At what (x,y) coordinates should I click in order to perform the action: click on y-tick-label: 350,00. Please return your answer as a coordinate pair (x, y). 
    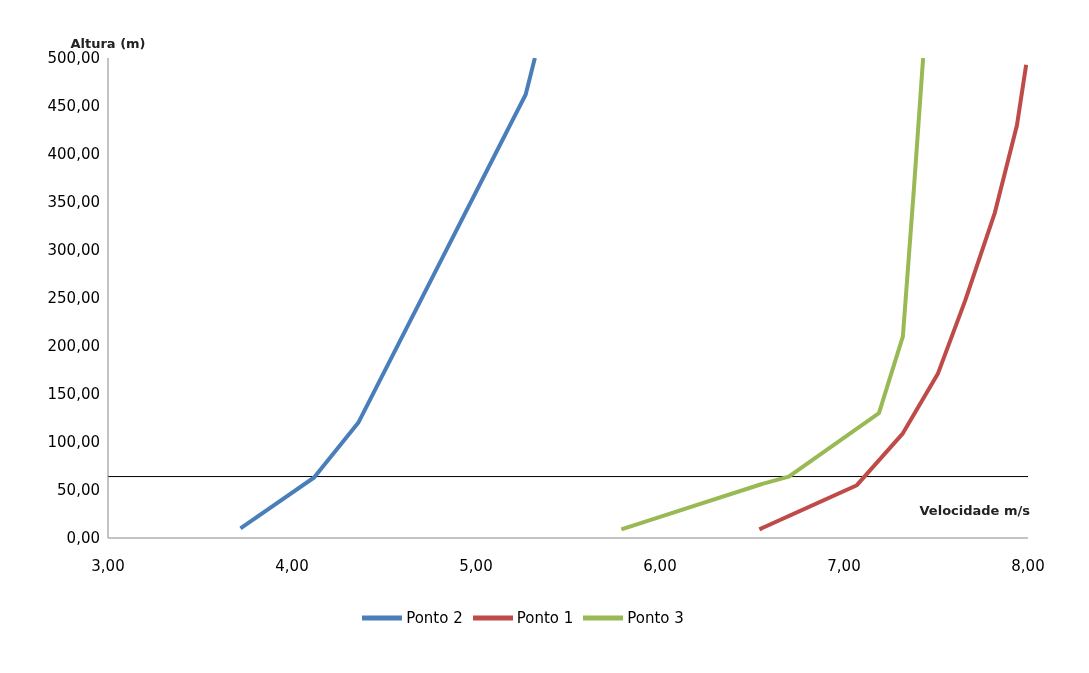
    Looking at the image, I should click on (73, 202).